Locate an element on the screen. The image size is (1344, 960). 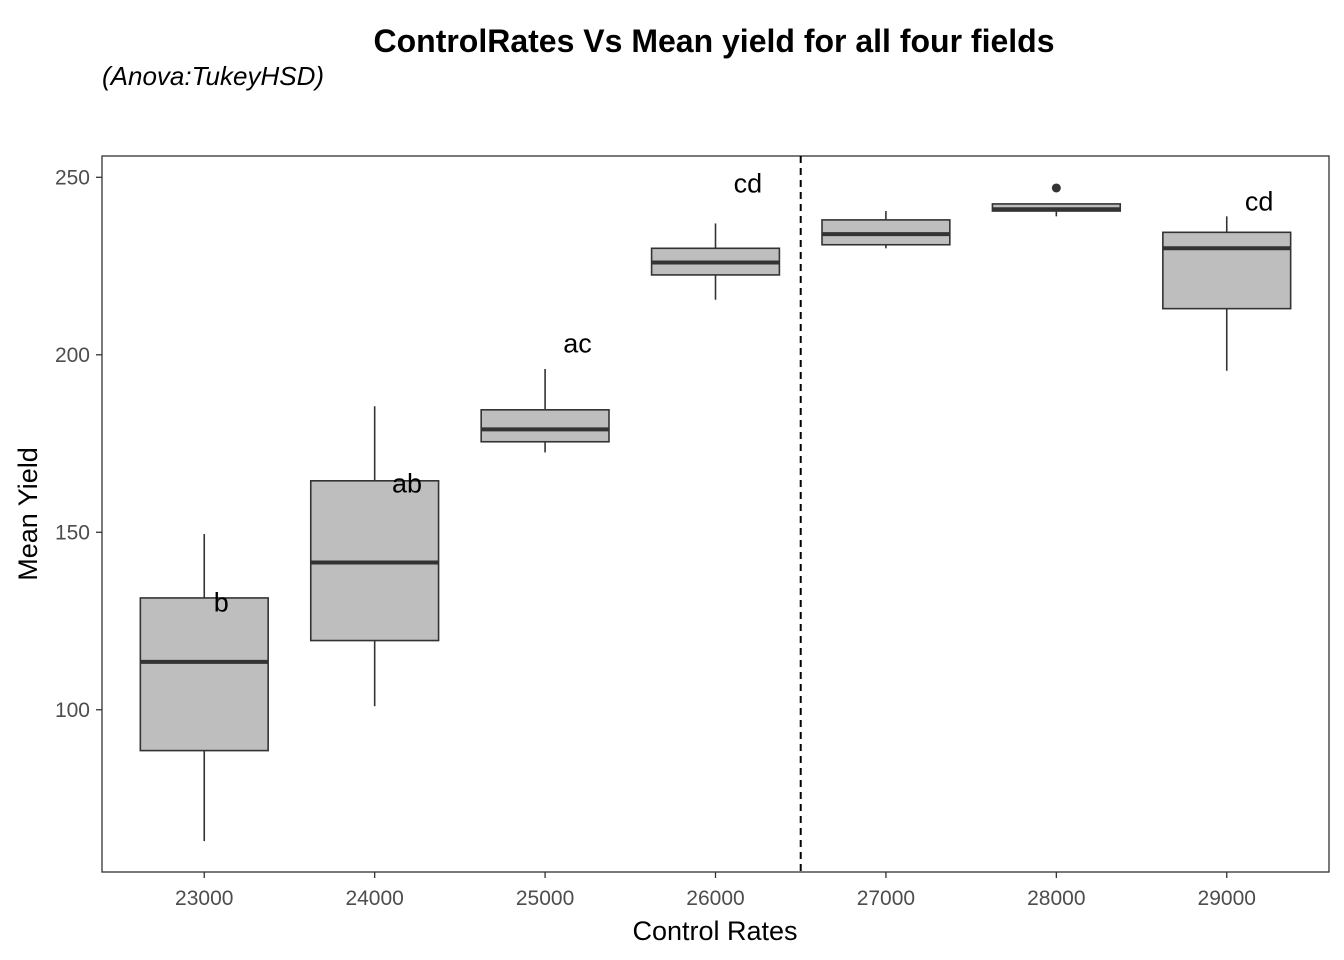
x-tick-label: 25000 is located at coordinates (545, 898).